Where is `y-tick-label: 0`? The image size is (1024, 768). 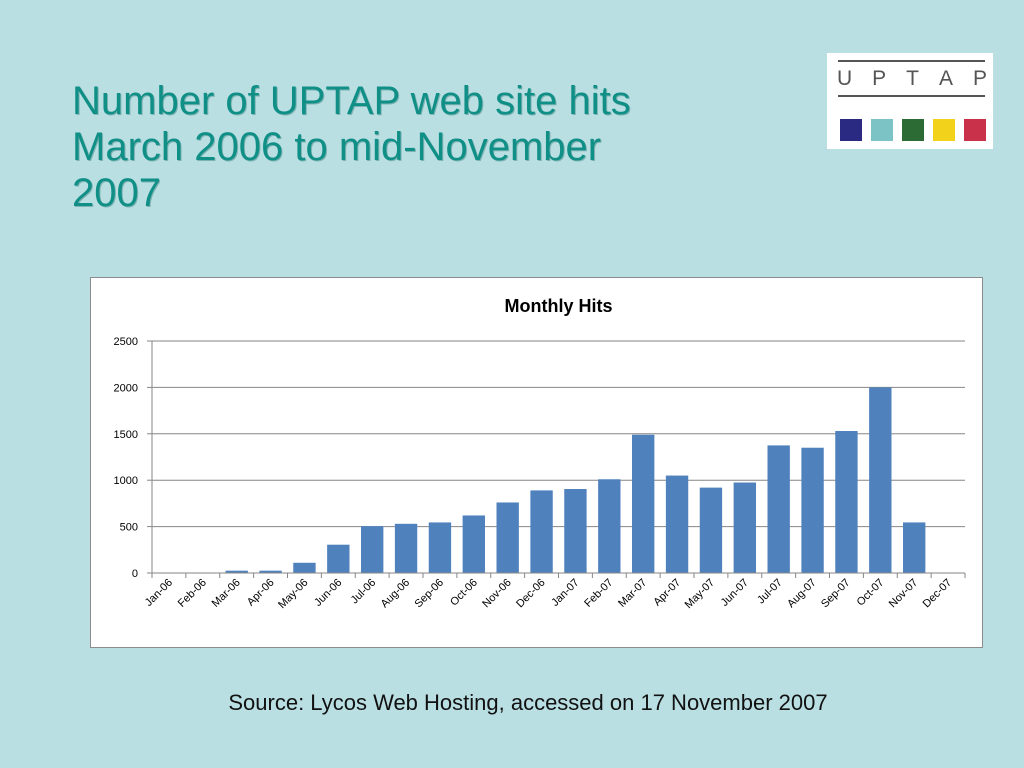 y-tick-label: 0 is located at coordinates (135, 574).